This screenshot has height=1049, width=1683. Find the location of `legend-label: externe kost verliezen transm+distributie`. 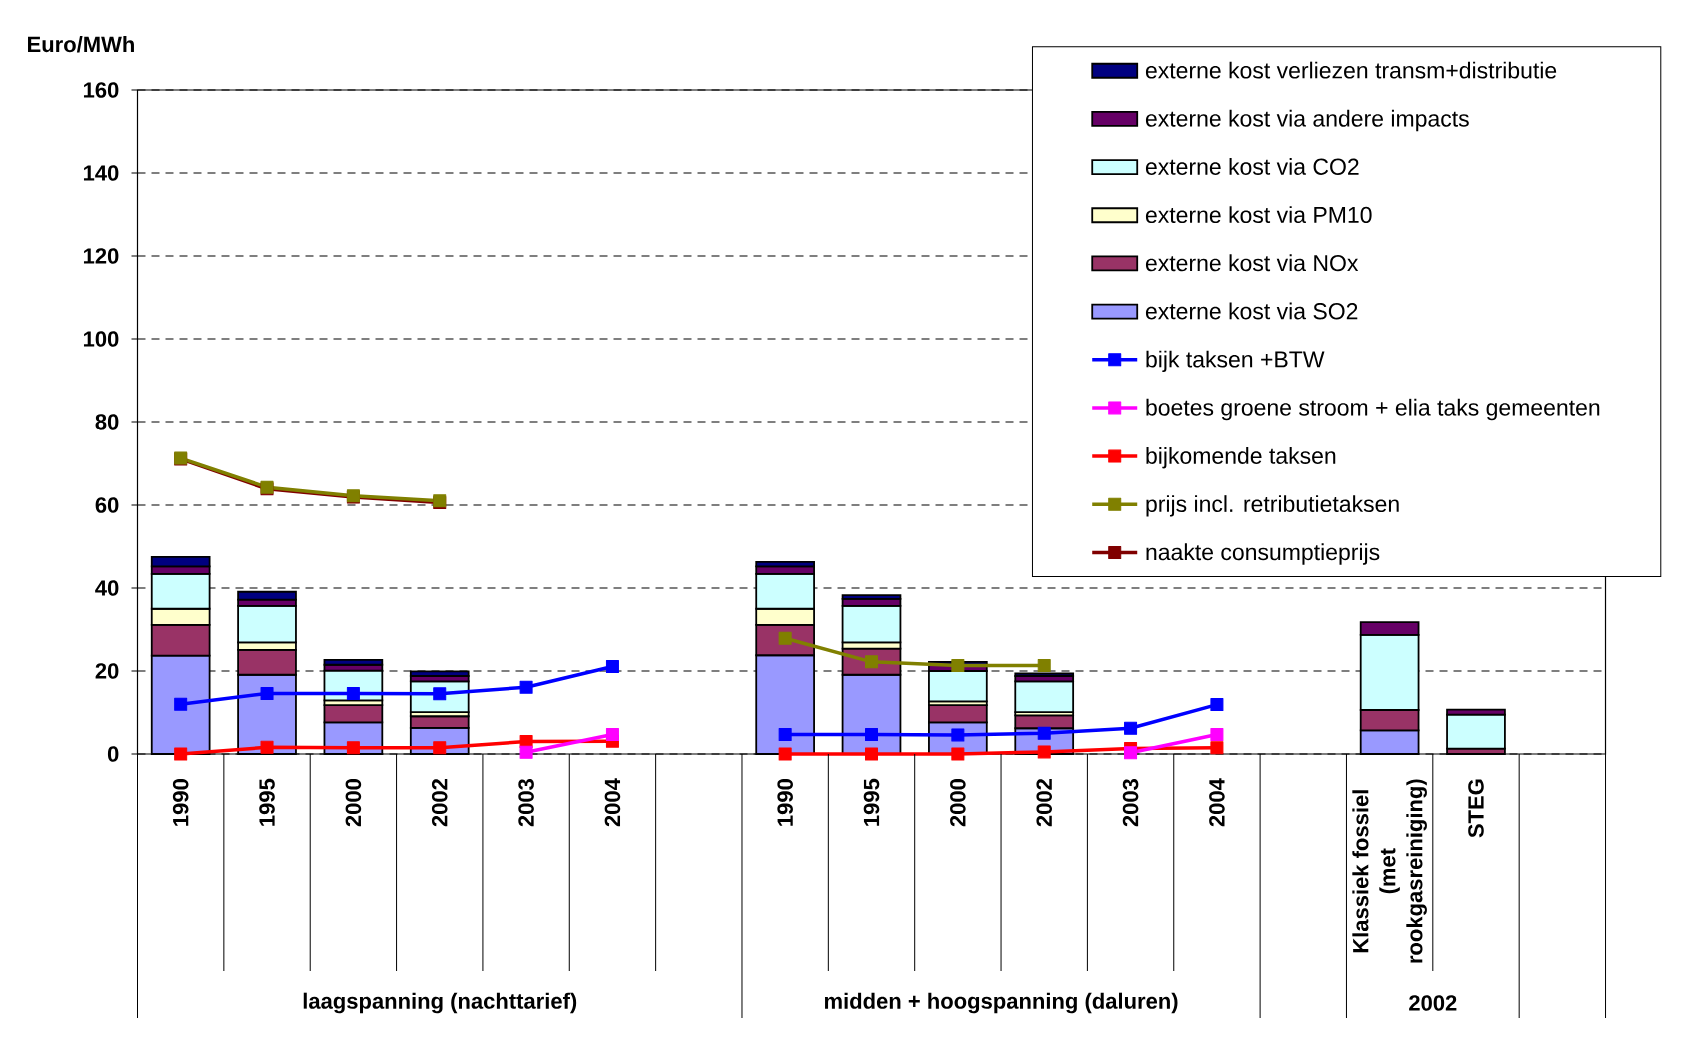

legend-label: externe kost verliezen transm+distributie is located at coordinates (1351, 70).